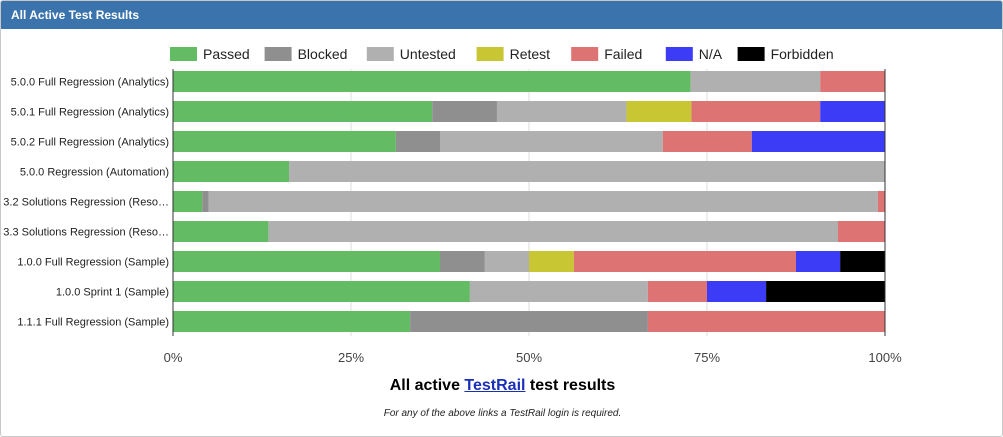 Image resolution: width=1003 pixels, height=437 pixels. I want to click on legend-swatch-forbidden, so click(751, 54).